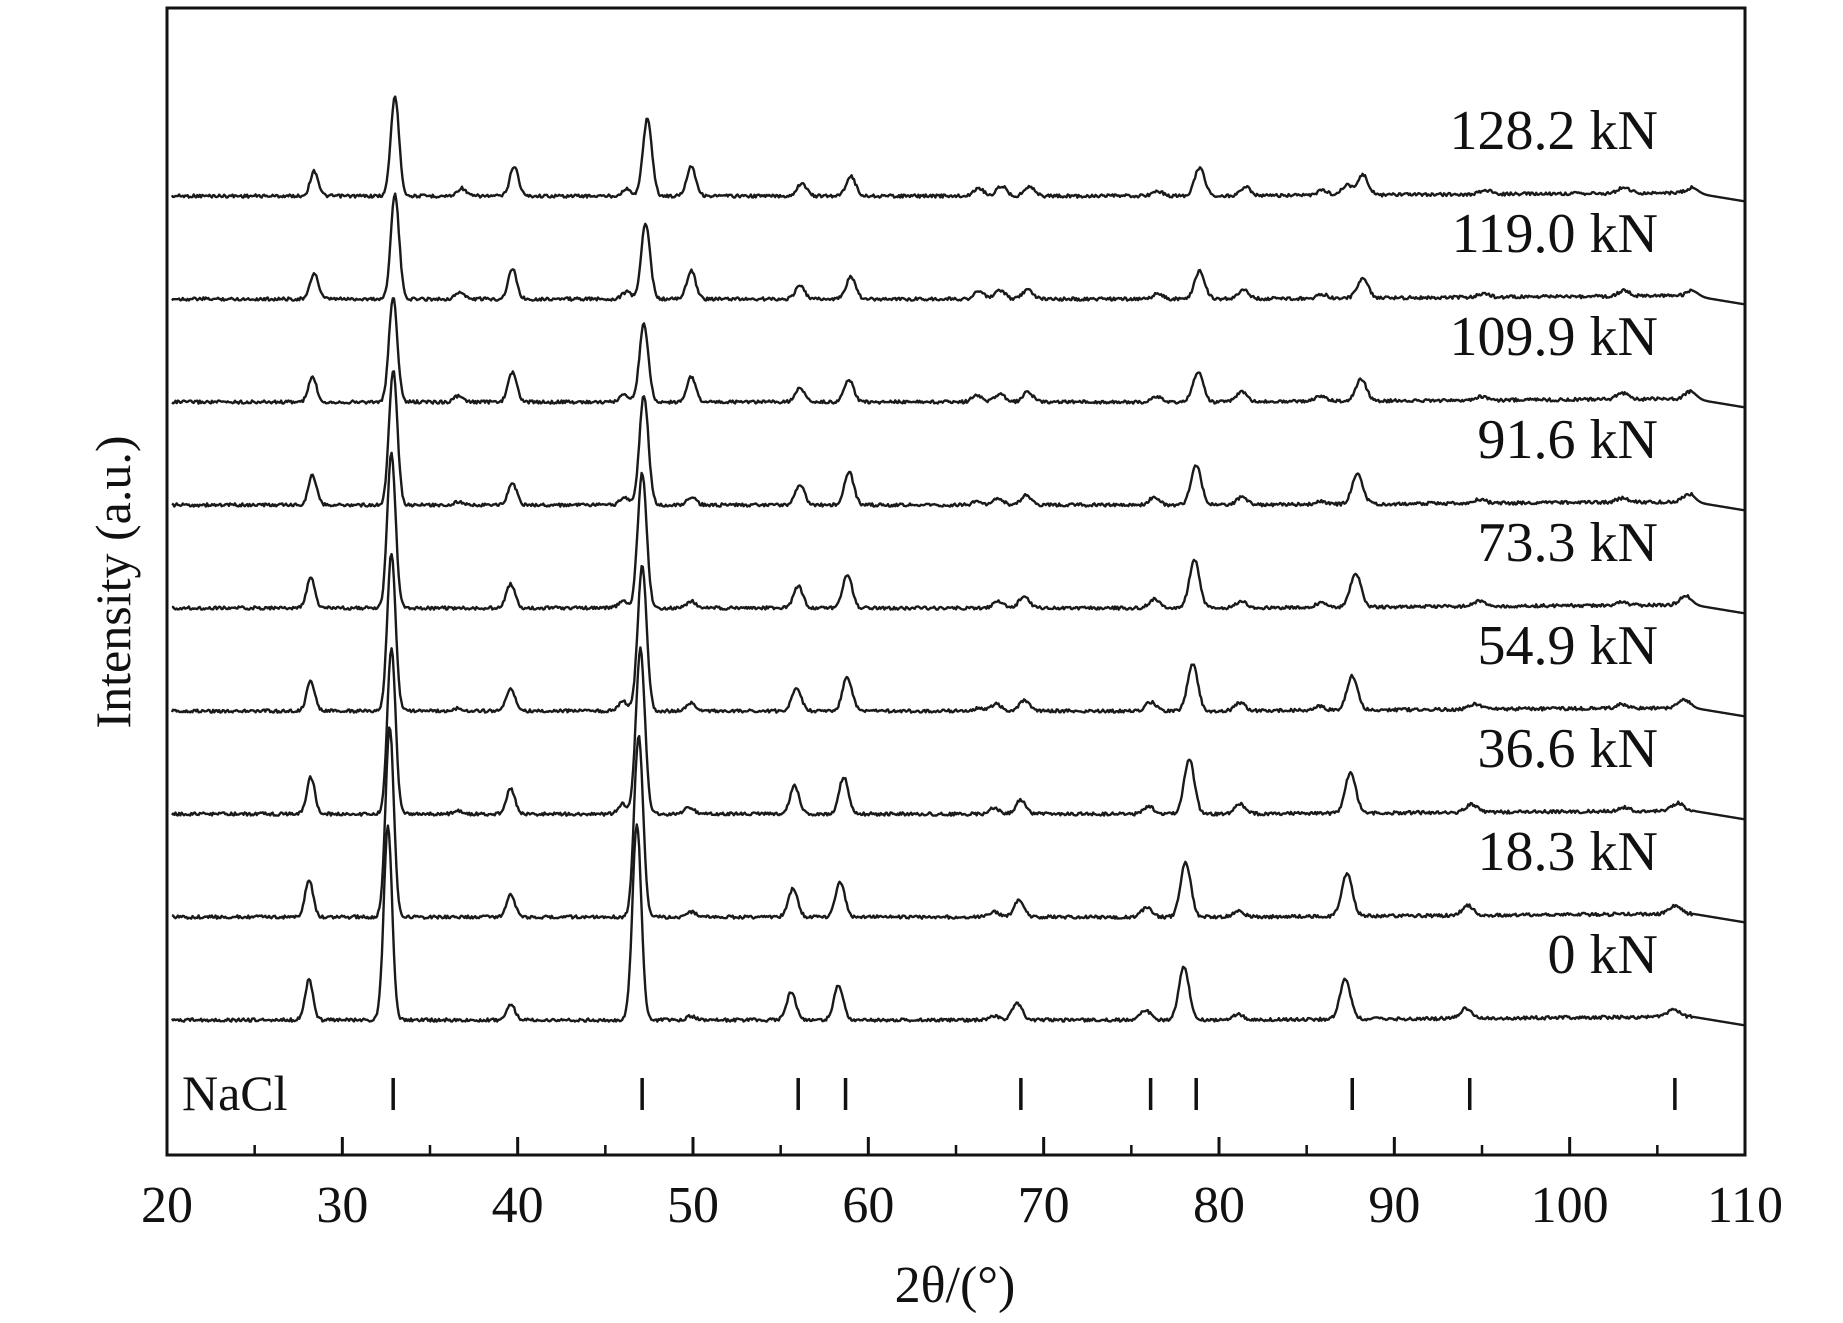 The width and height of the screenshot is (1843, 1323). What do you see at coordinates (929, 1093) in the screenshot?
I see `reference-layer: NaCl` at bounding box center [929, 1093].